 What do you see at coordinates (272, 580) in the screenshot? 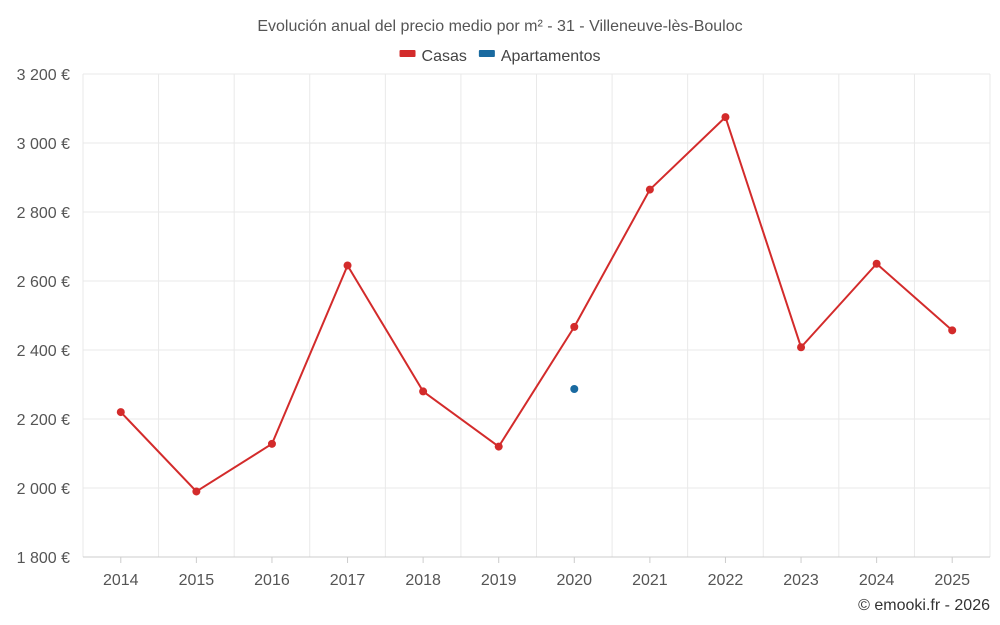
I see `x-tick-label: 2016` at bounding box center [272, 580].